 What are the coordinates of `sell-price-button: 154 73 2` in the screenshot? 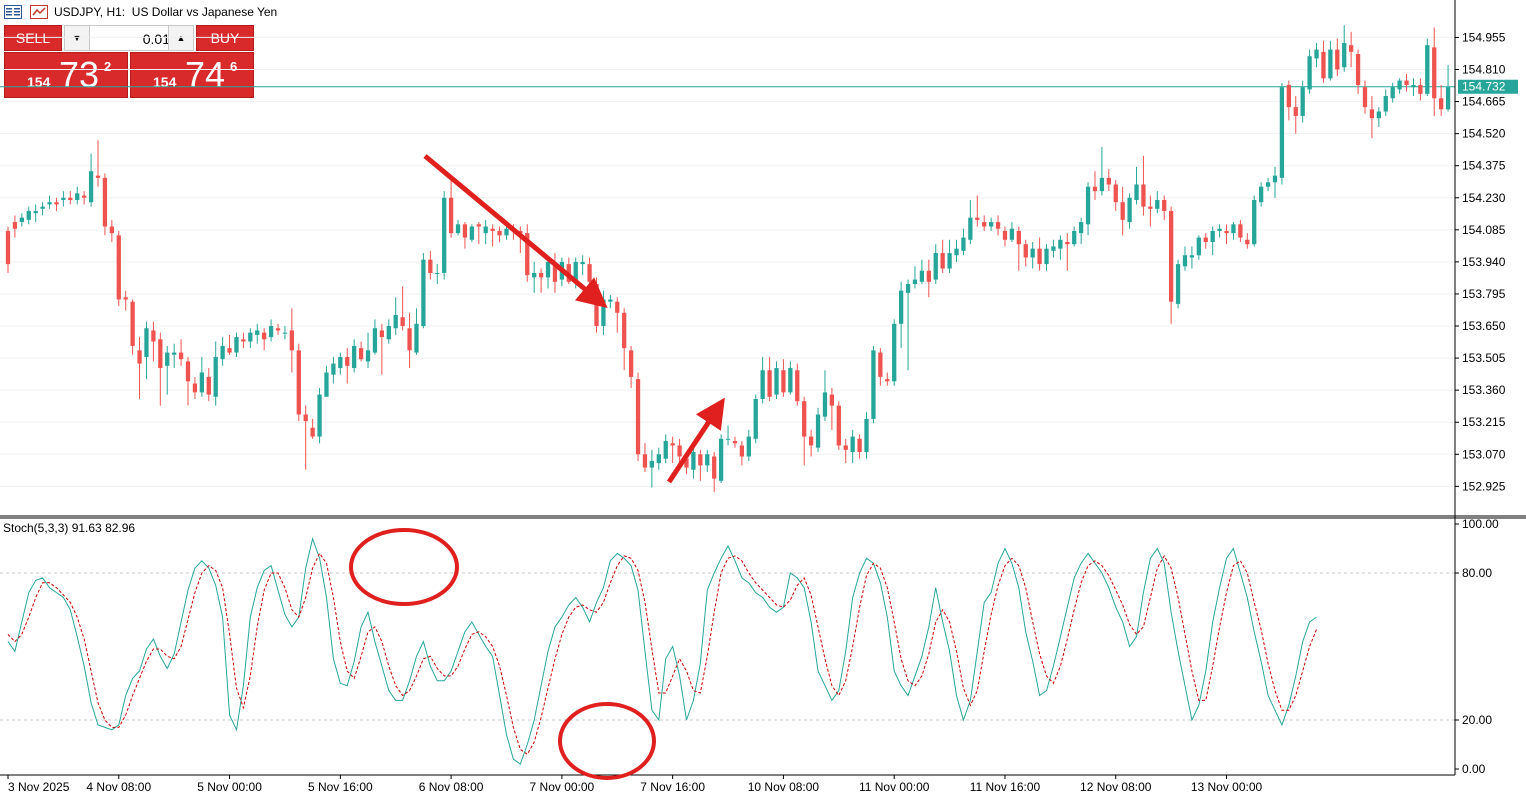 It's located at (66, 75).